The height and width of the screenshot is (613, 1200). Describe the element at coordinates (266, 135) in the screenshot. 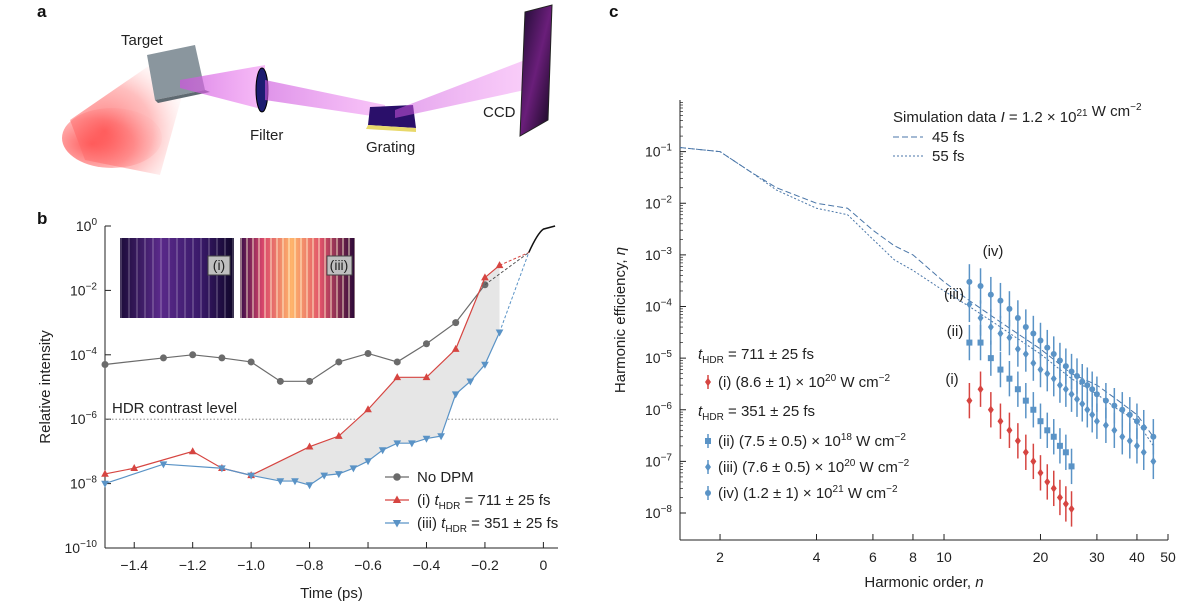

I see `label-filter: Filter` at that location.